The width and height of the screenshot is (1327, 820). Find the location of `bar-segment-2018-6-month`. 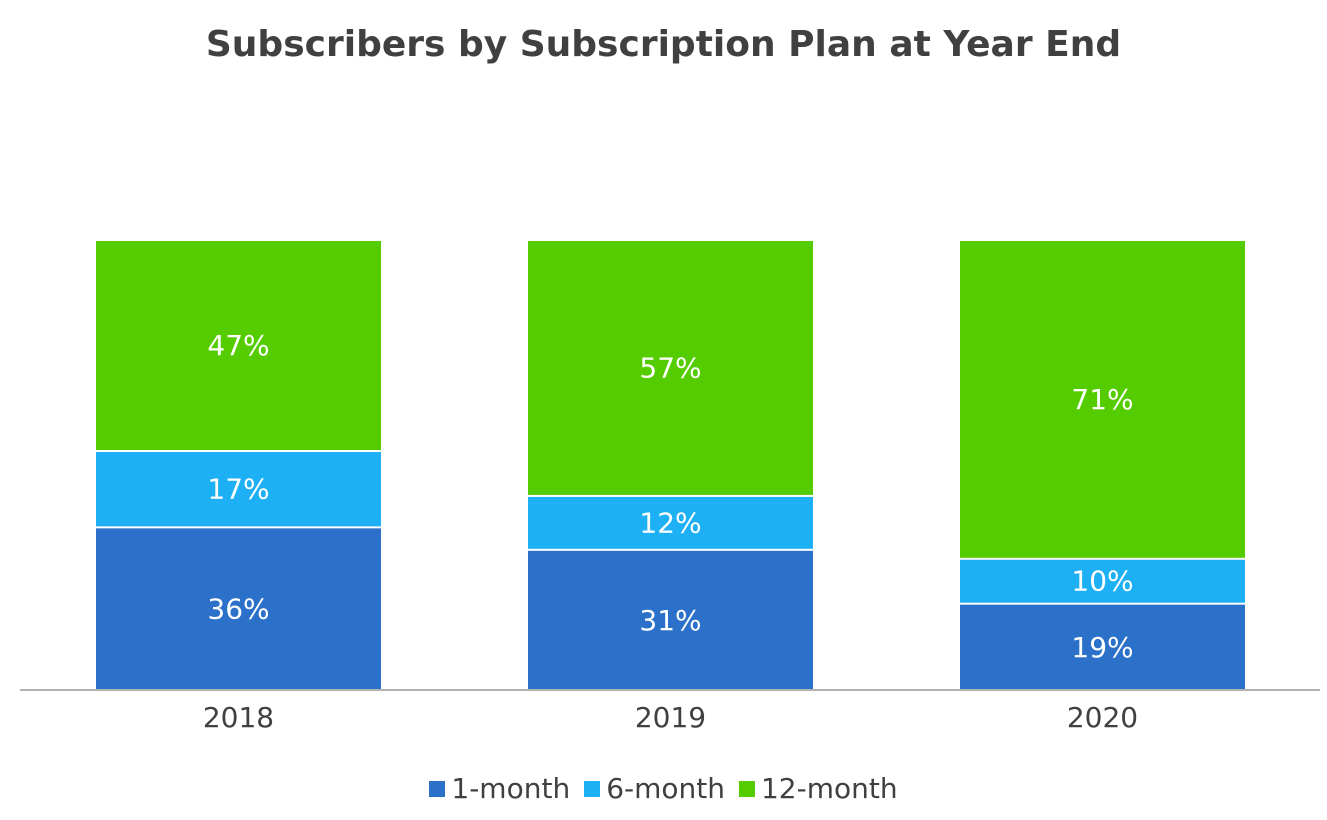

bar-segment-2018-6-month is located at coordinates (238, 489).